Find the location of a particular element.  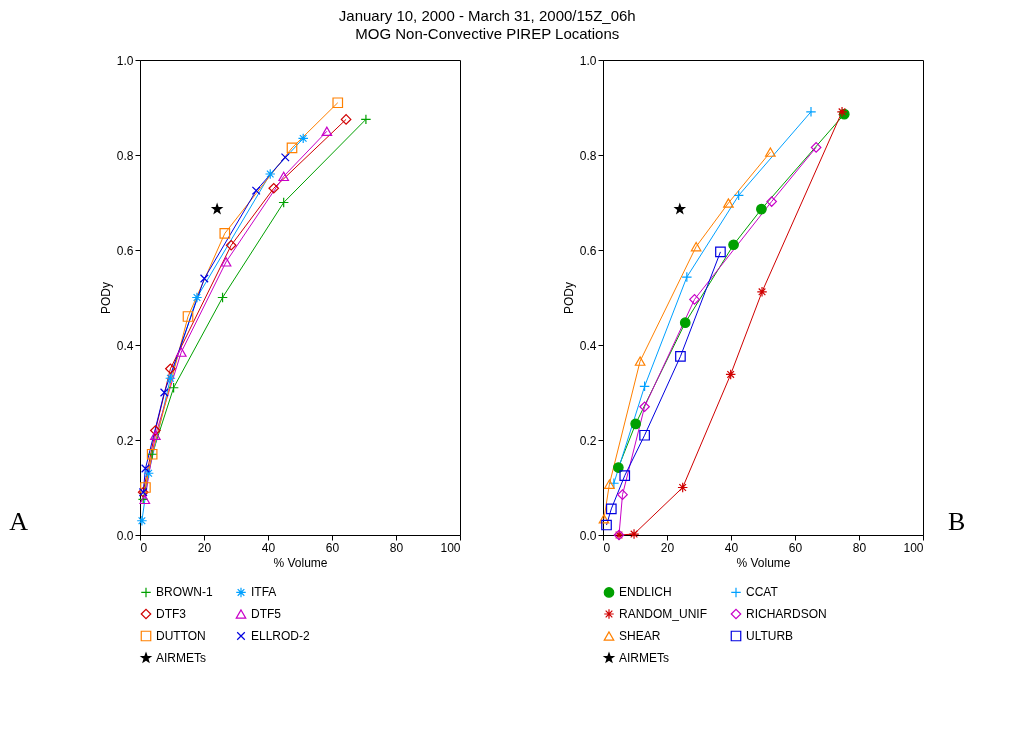

legend-label: DTF3 is located at coordinates (171, 614).